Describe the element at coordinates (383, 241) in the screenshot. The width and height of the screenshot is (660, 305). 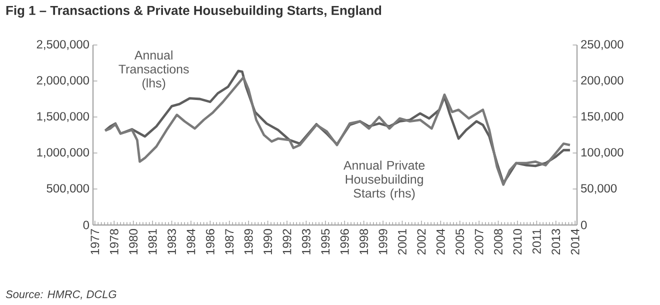
I see `x-tick-label: 1999` at that location.